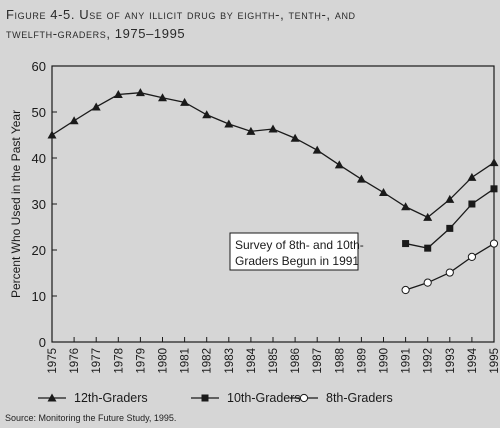  Describe the element at coordinates (53, 361) in the screenshot. I see `x-tick-label: 1975` at that location.